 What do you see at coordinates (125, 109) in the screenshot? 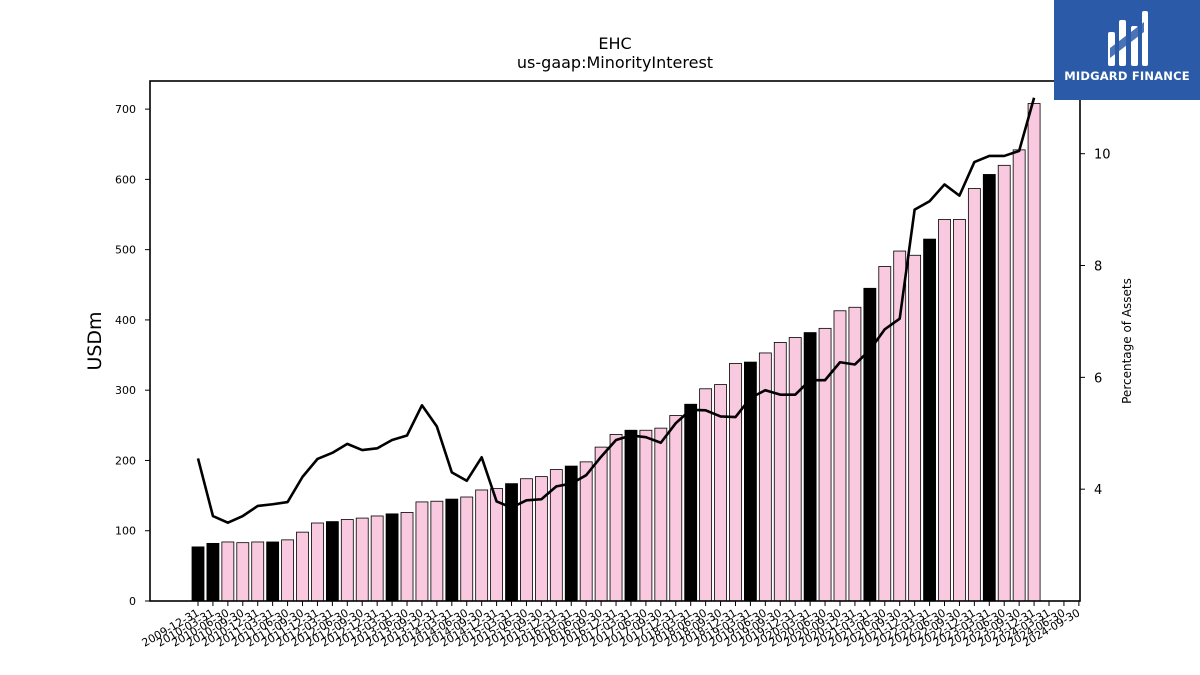
I see `y-tick-label: 700` at bounding box center [125, 109].